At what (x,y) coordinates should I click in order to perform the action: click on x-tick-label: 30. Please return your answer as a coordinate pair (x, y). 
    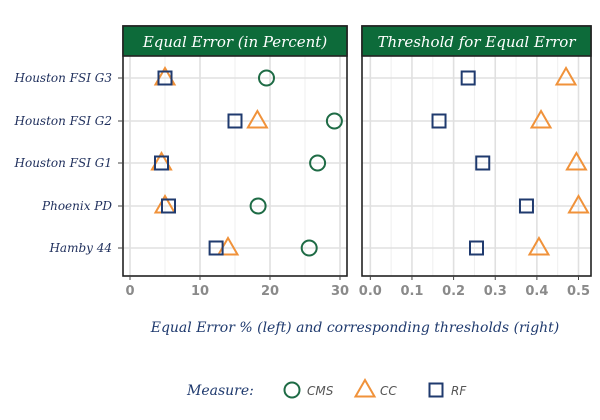
    Looking at the image, I should click on (340, 291).